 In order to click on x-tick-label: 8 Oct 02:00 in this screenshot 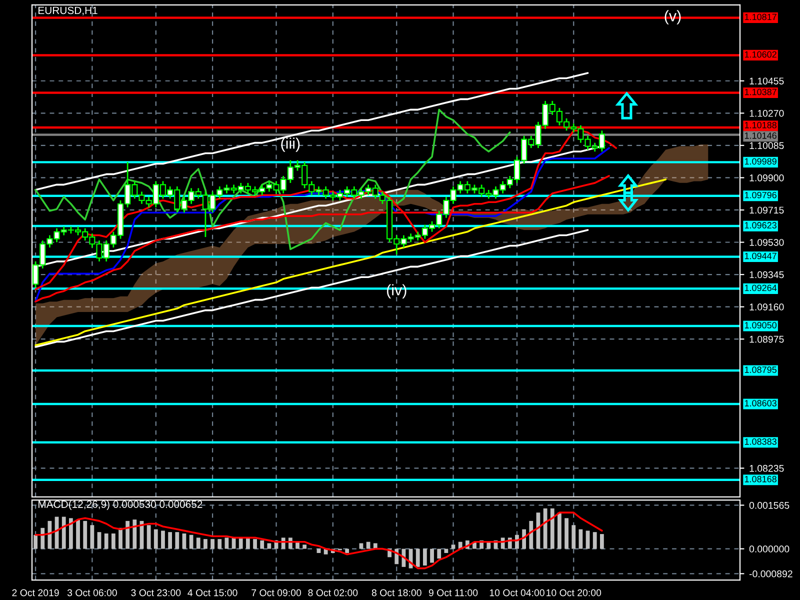, I will do `click(333, 592)`.